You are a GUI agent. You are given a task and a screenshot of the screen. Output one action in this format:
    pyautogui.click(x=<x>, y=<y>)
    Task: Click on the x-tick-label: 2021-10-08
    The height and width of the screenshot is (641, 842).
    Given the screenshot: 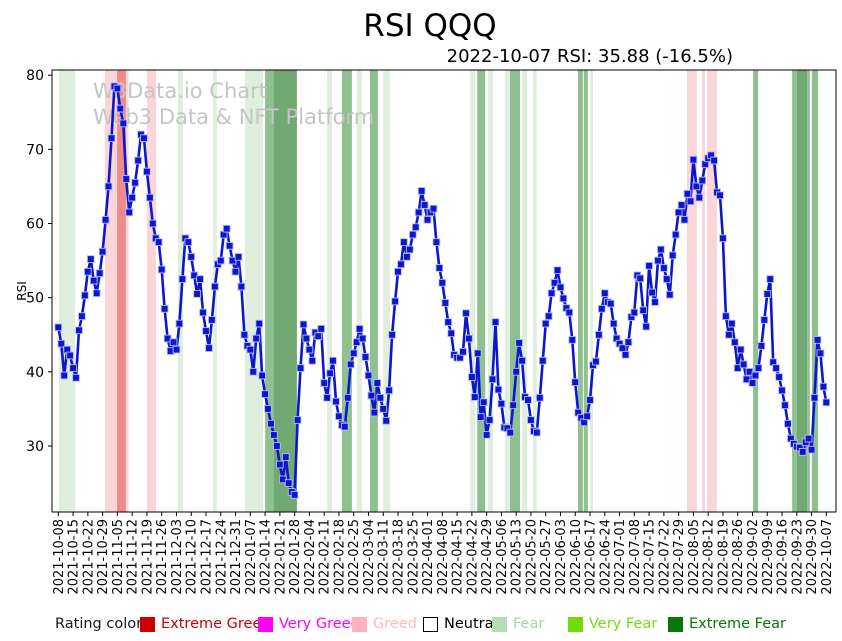 What is the action you would take?
    pyautogui.click(x=59, y=557)
    